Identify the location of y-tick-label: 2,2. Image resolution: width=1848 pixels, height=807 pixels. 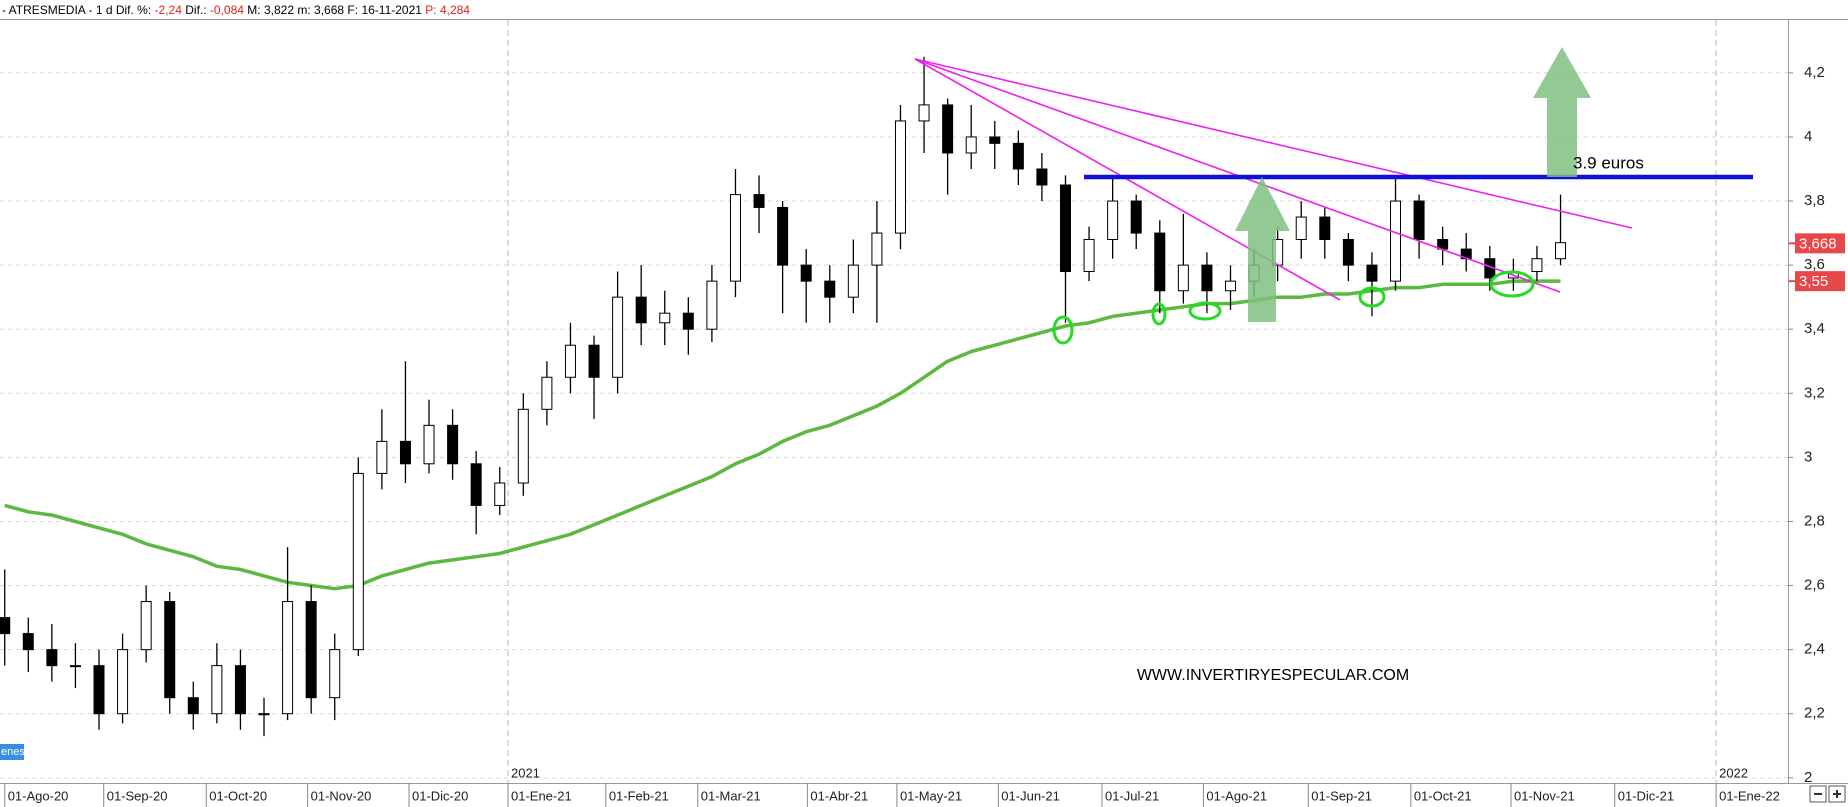
(1814, 713).